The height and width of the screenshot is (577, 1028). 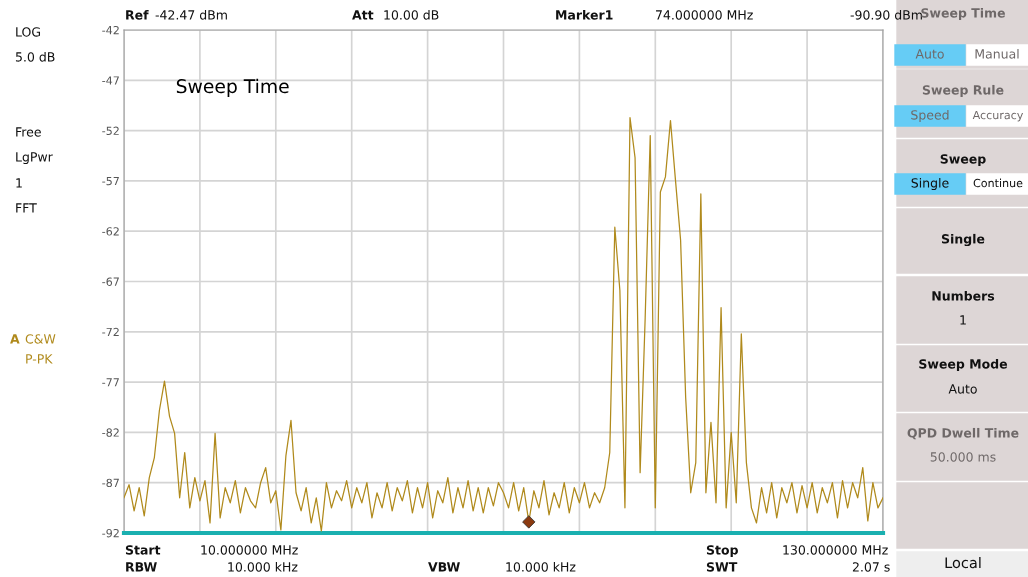 What do you see at coordinates (411, 14) in the screenshot?
I see `text: 10.00 dB` at bounding box center [411, 14].